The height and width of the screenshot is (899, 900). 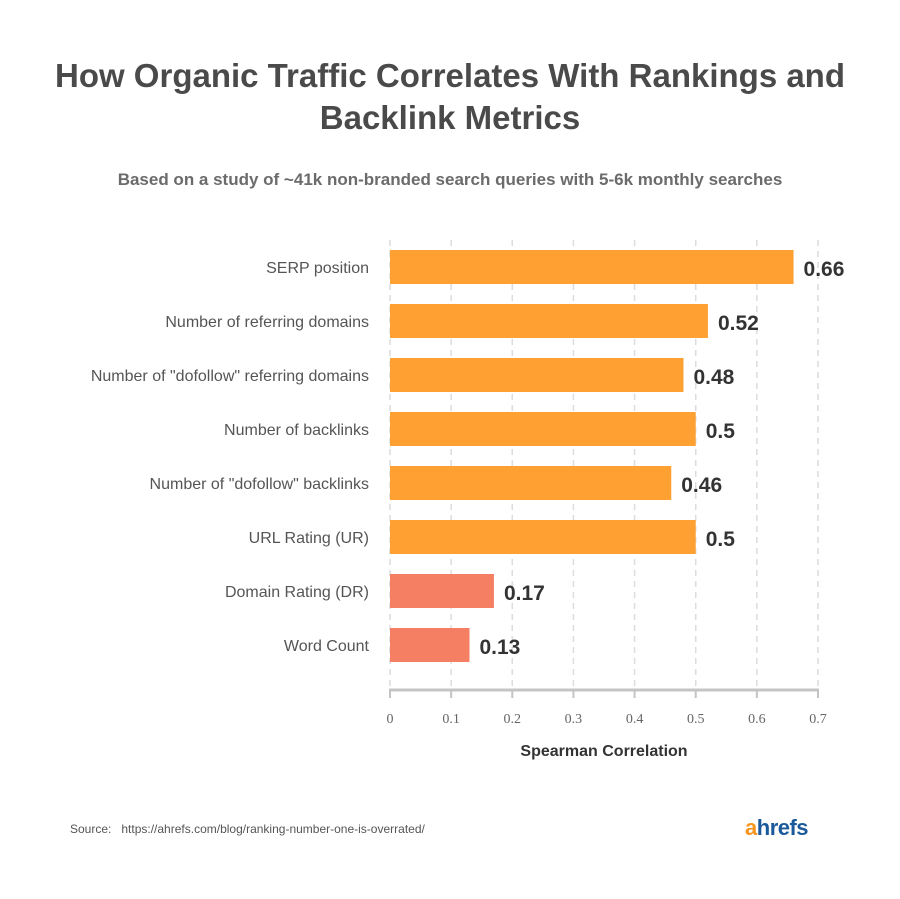 I want to click on category-label: Word Count, so click(x=327, y=646).